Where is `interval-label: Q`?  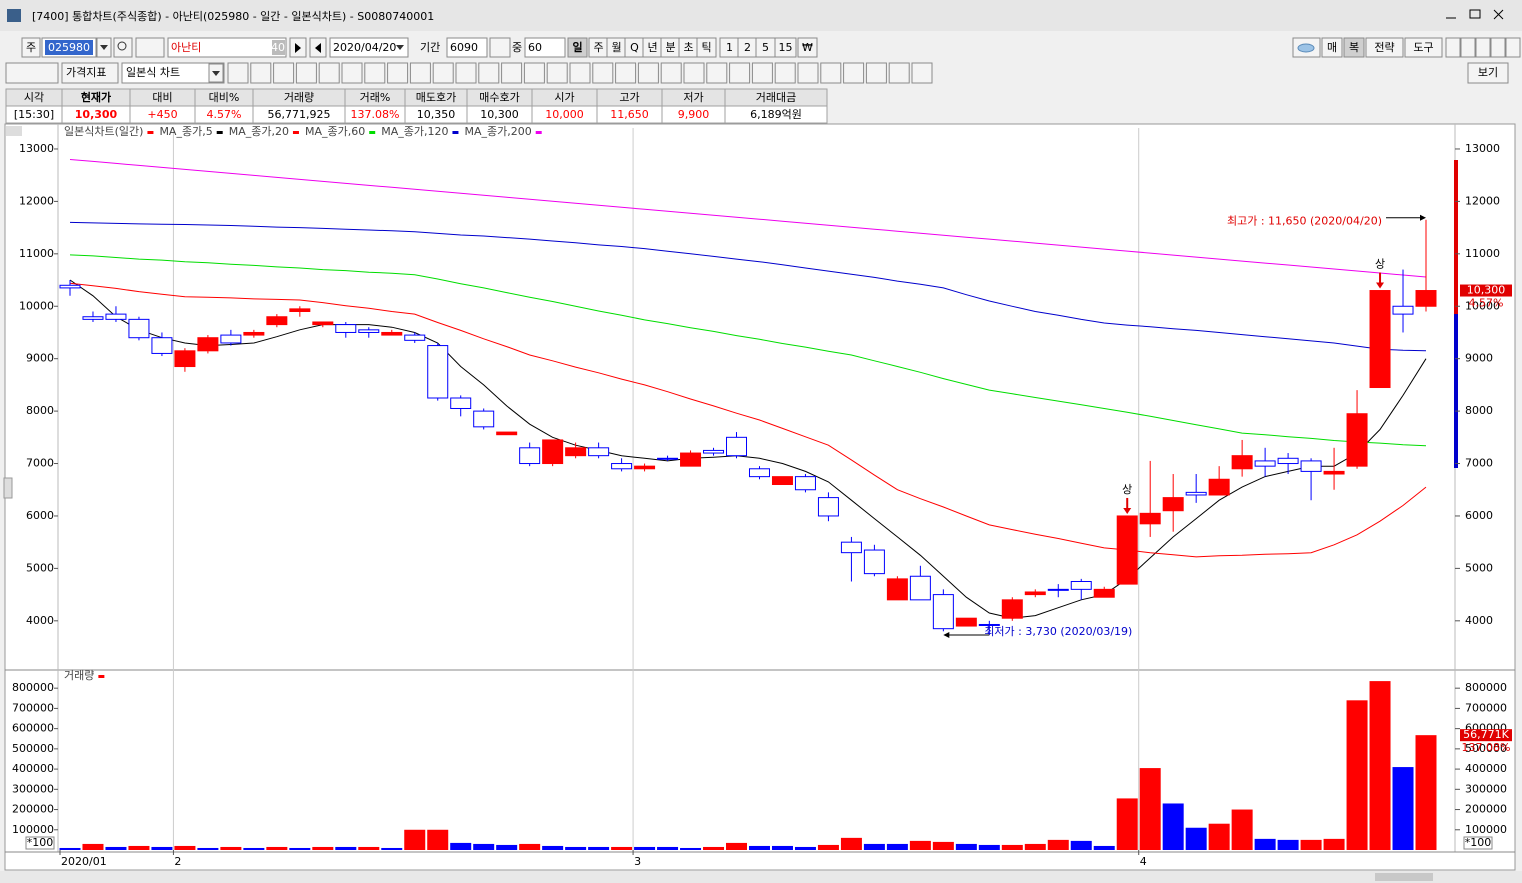 interval-label: Q is located at coordinates (634, 47).